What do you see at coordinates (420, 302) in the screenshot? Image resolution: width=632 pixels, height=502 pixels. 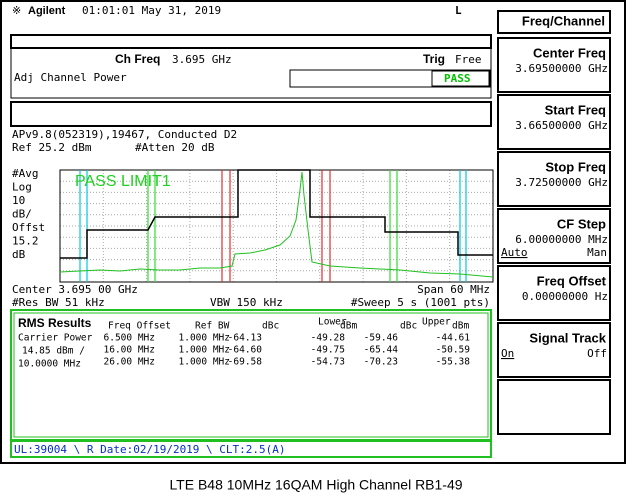 I see `sweep: #Sweep 5 s (1001 pts)` at bounding box center [420, 302].